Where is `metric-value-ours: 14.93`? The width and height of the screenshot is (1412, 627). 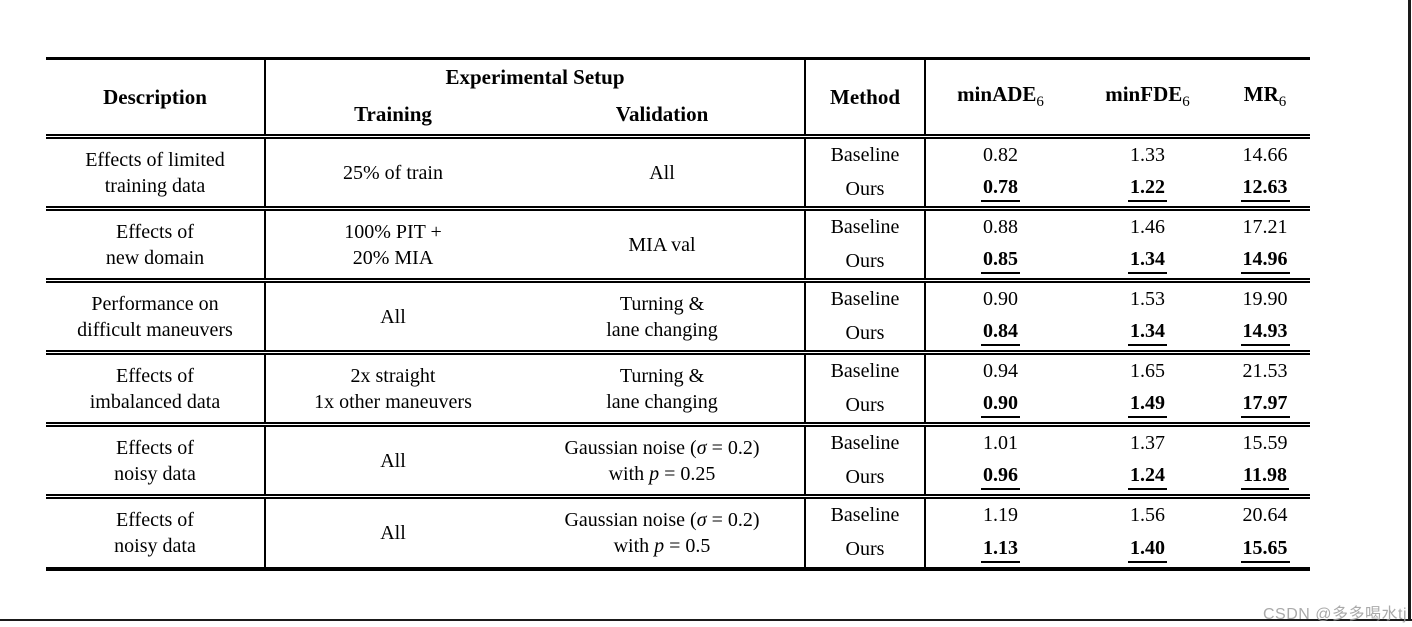 metric-value-ours: 14.93 is located at coordinates (1265, 335).